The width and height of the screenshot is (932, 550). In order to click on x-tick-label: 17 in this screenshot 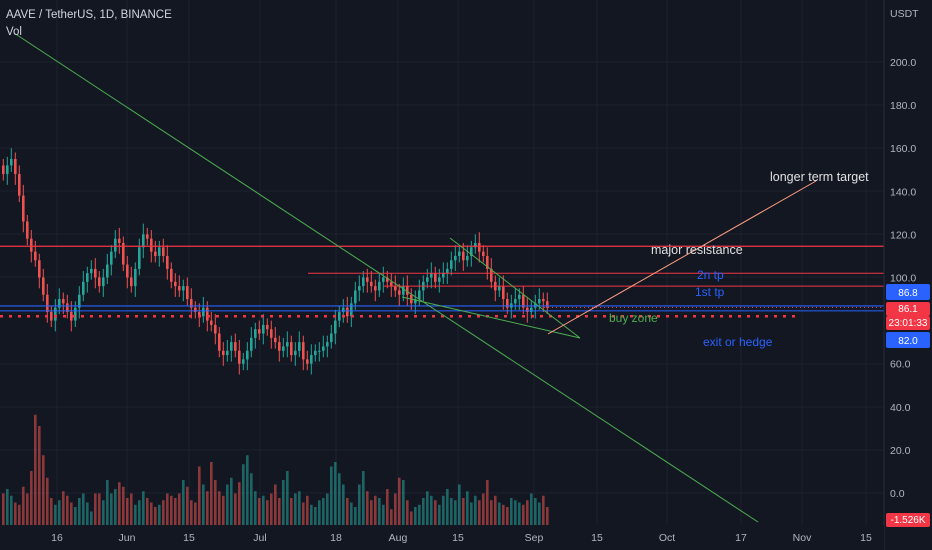, I will do `click(741, 538)`.